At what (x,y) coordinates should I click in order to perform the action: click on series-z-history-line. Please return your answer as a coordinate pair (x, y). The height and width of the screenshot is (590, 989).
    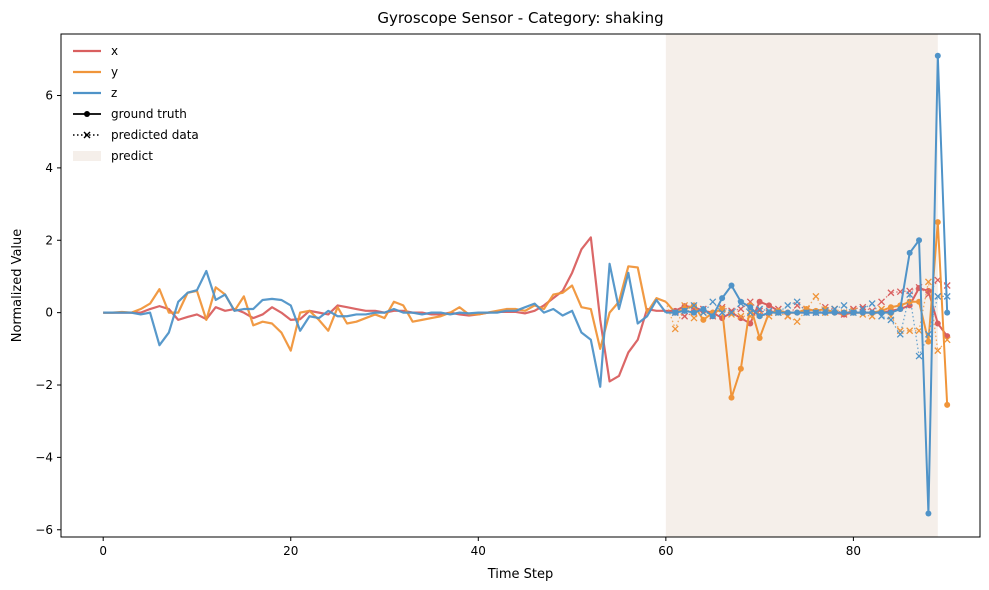
    Looking at the image, I should click on (385, 325).